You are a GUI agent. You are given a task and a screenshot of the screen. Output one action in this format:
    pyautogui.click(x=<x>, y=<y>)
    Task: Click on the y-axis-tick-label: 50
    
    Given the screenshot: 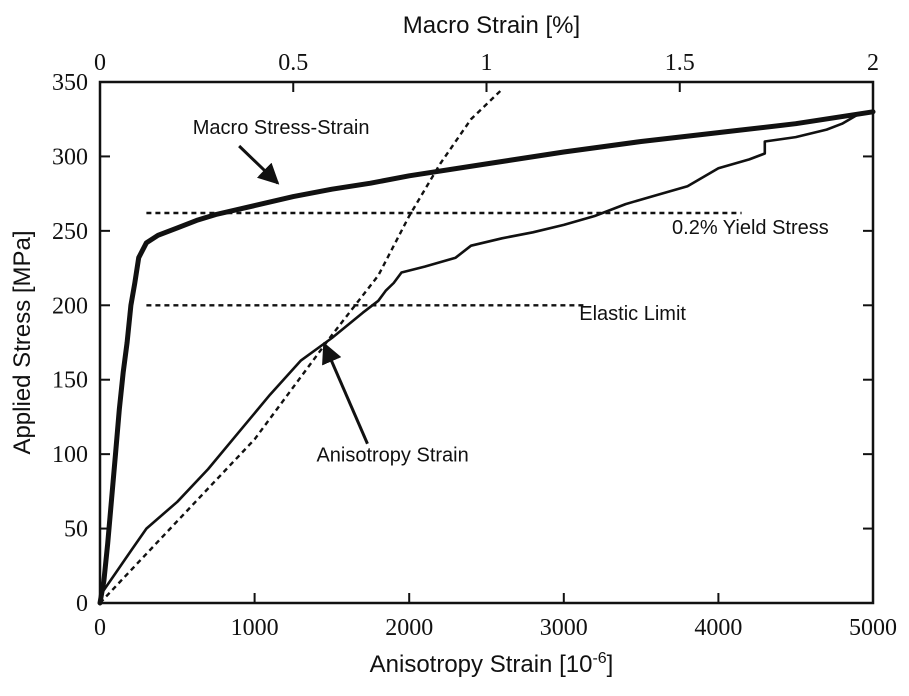 What is the action you would take?
    pyautogui.click(x=76, y=530)
    